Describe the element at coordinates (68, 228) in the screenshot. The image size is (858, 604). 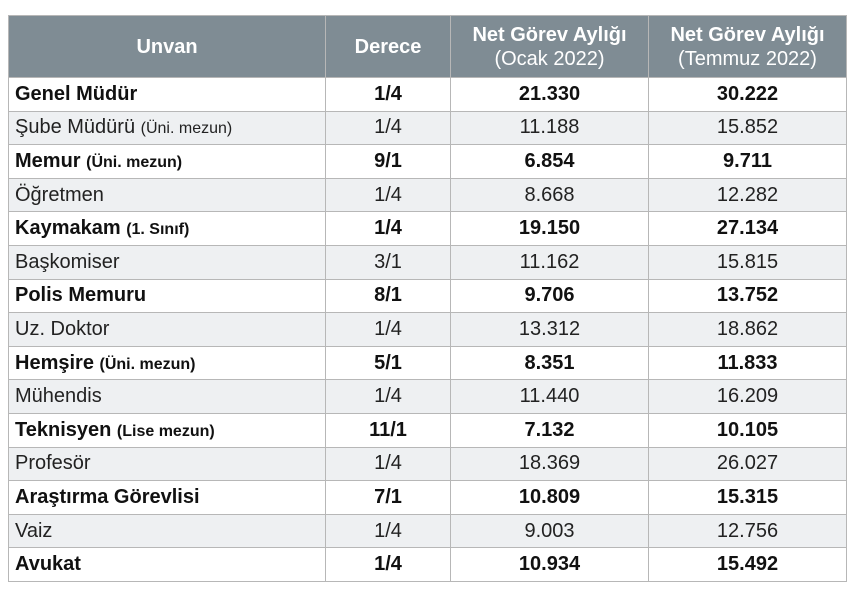
I see `title-text: Kaymakam` at that location.